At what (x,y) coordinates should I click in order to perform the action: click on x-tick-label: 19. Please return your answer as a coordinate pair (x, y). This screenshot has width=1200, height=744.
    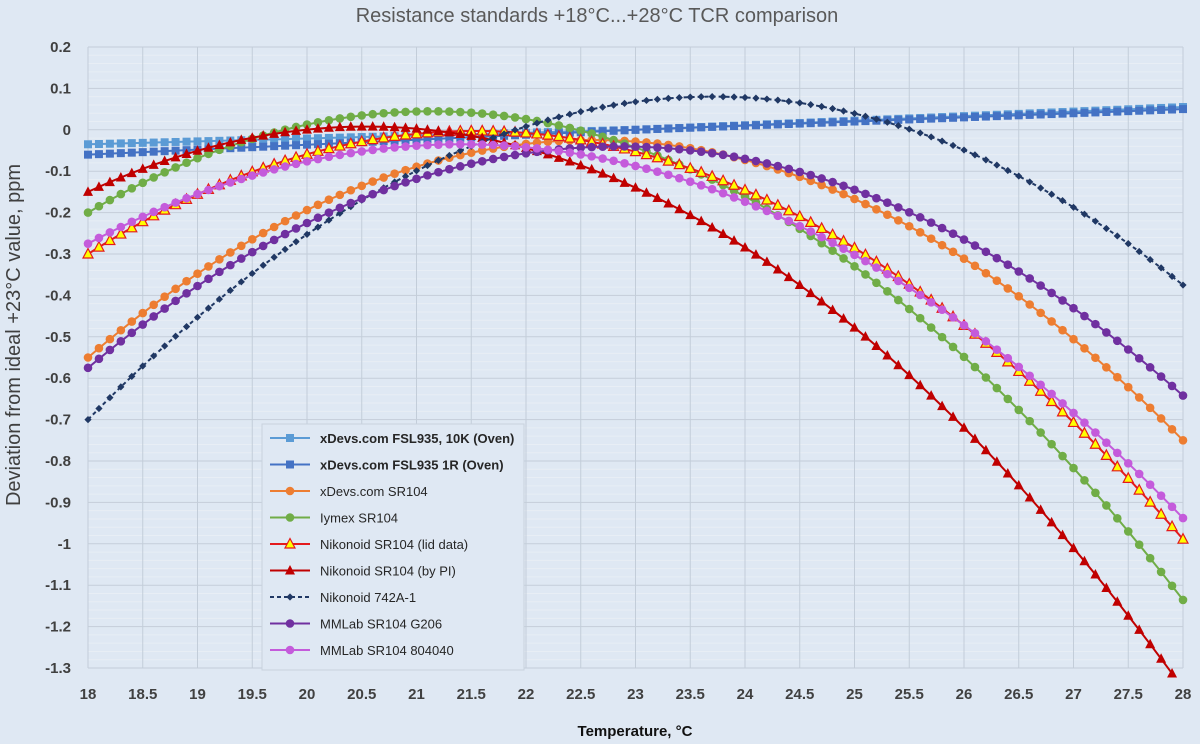
    Looking at the image, I should click on (197, 694).